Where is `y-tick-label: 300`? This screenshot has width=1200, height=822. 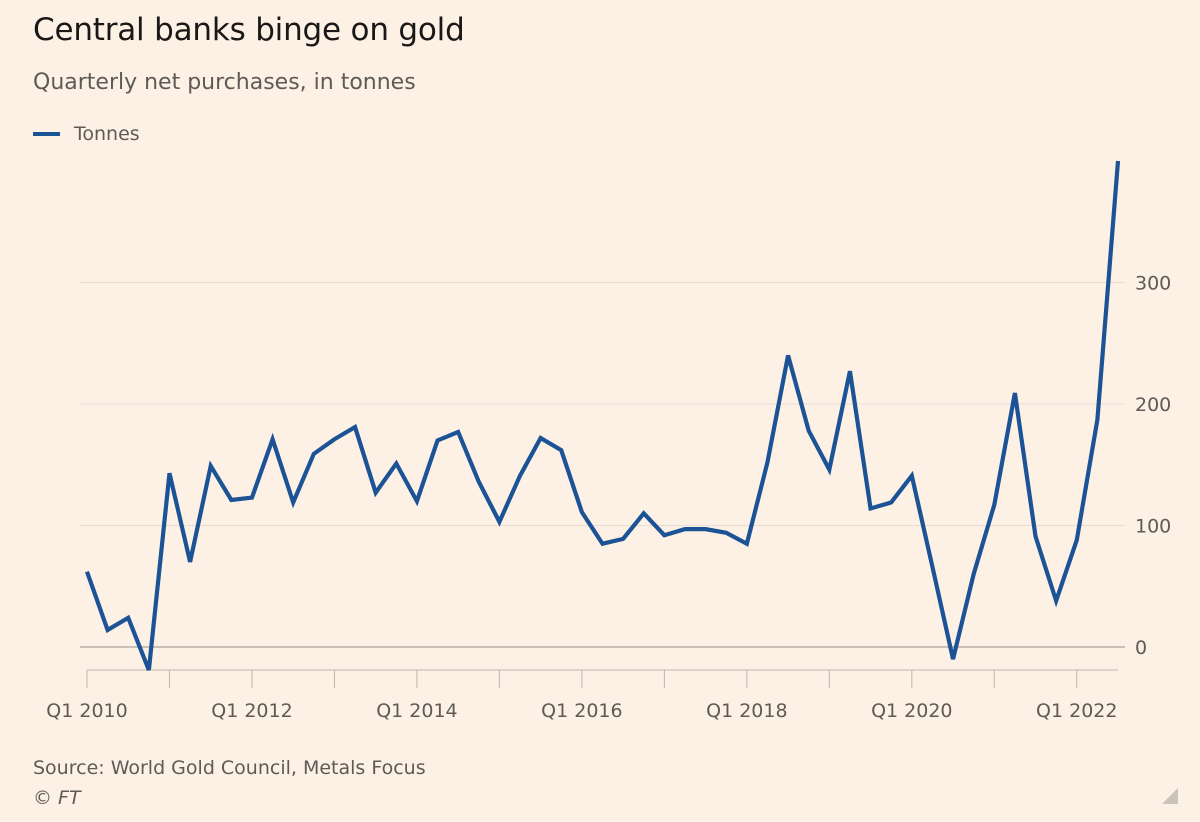
y-tick-label: 300 is located at coordinates (1153, 284).